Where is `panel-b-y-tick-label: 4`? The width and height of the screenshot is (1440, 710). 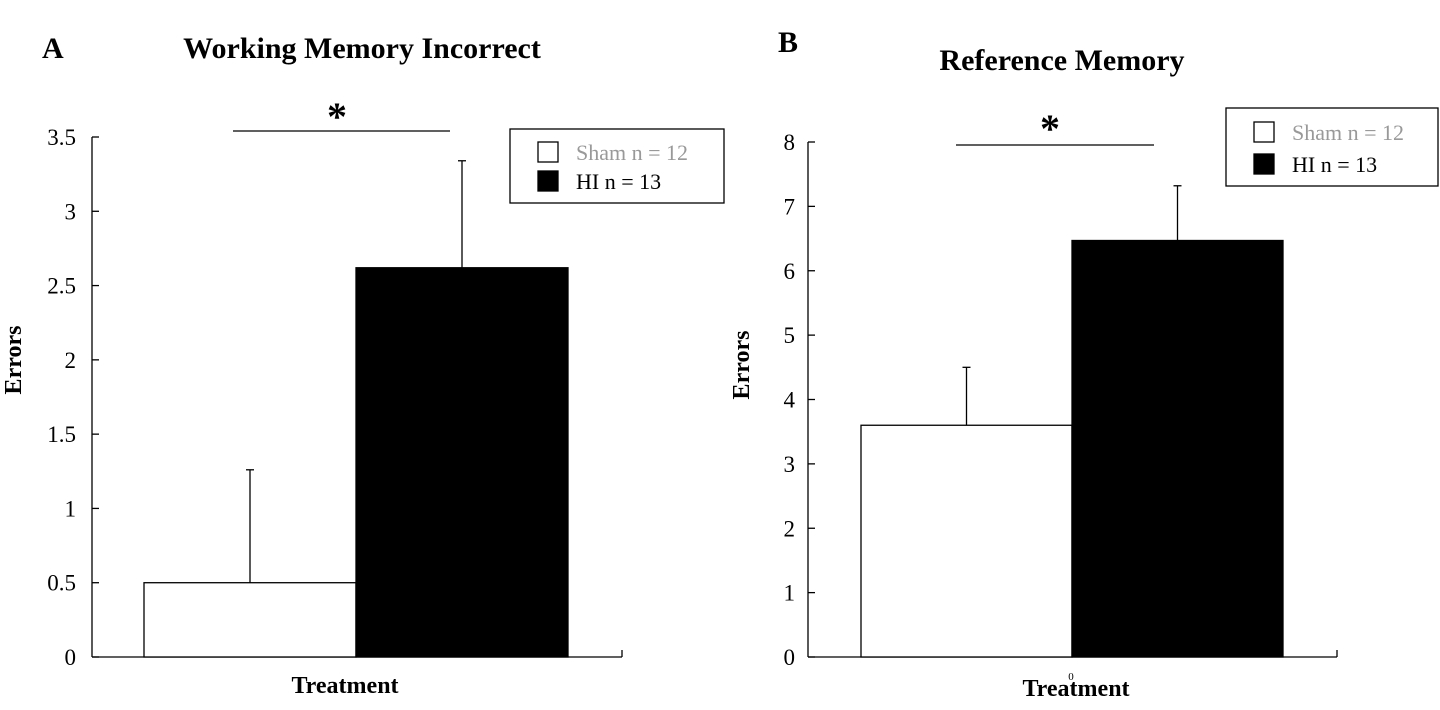
panel-b-y-tick-label: 4 is located at coordinates (790, 400).